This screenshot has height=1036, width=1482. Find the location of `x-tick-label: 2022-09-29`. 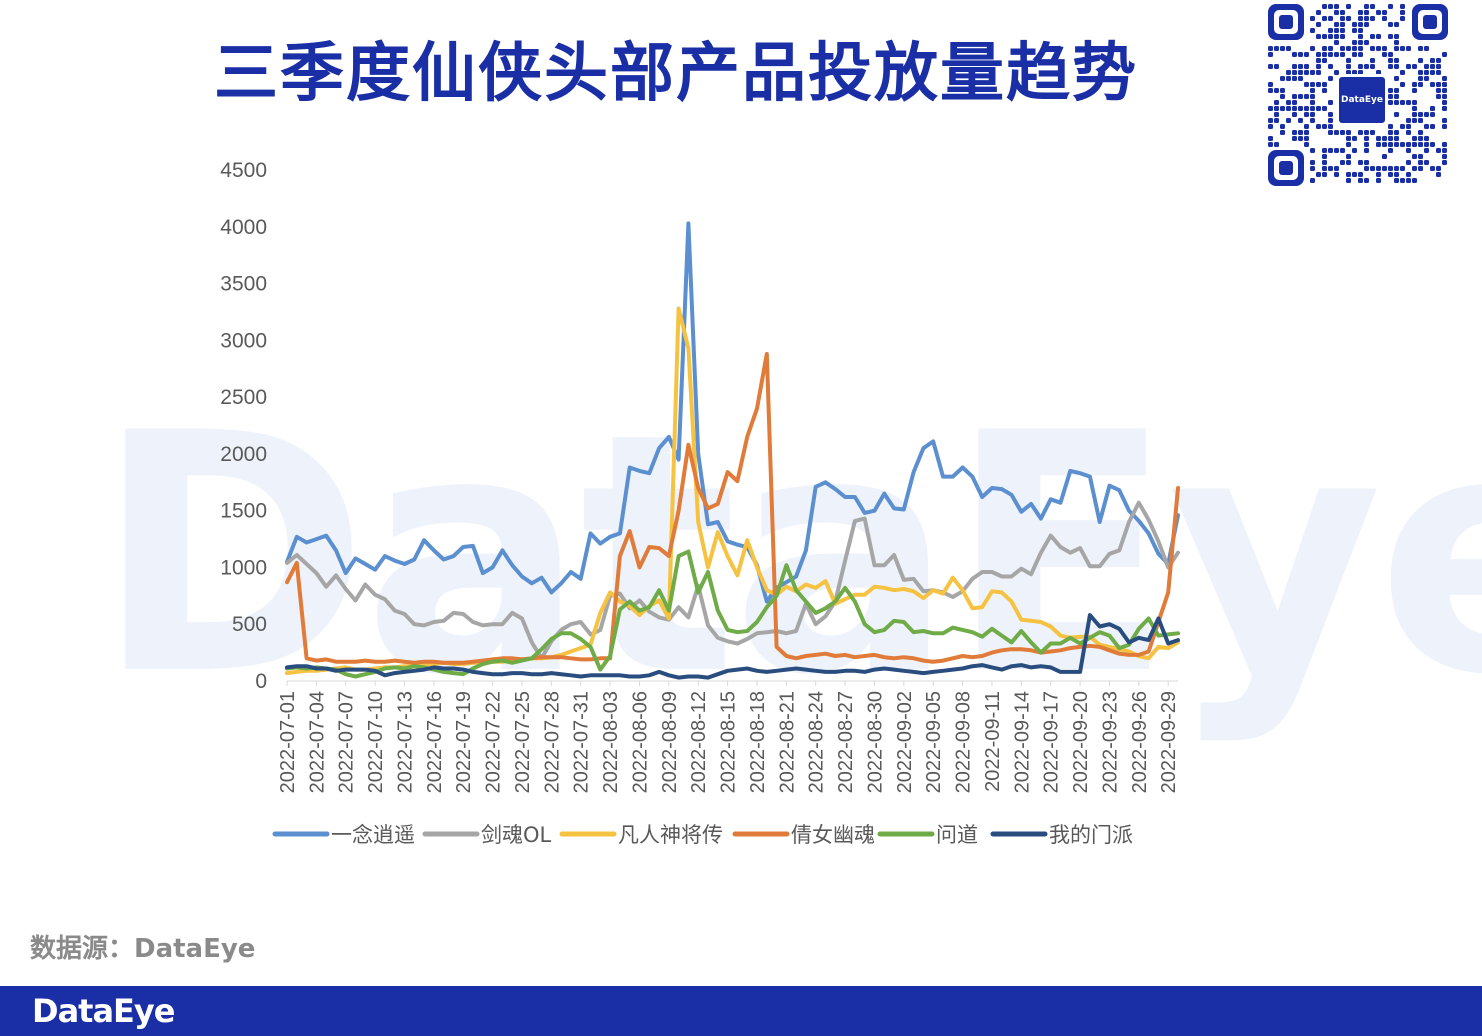

x-tick-label: 2022-09-29 is located at coordinates (1169, 742).